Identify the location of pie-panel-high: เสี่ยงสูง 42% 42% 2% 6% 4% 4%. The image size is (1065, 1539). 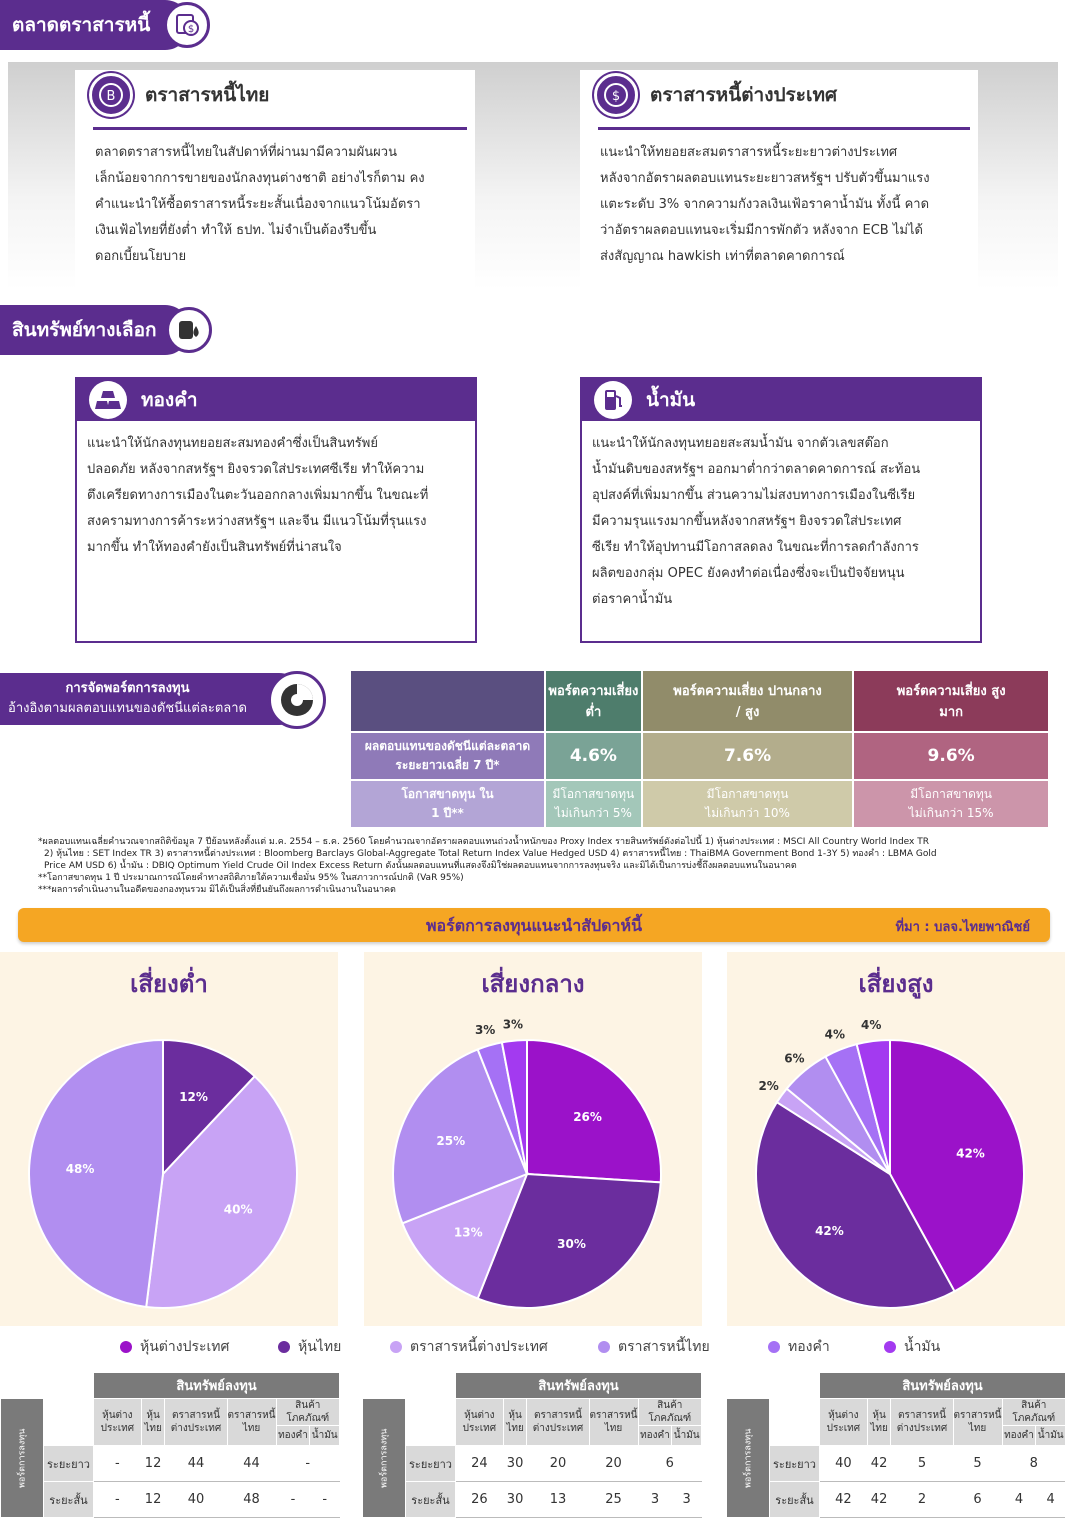
(896, 1139).